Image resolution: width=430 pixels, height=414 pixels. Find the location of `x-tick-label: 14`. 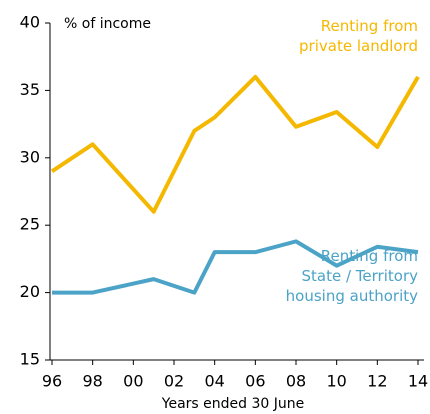

x-tick-label: 14 is located at coordinates (418, 381).